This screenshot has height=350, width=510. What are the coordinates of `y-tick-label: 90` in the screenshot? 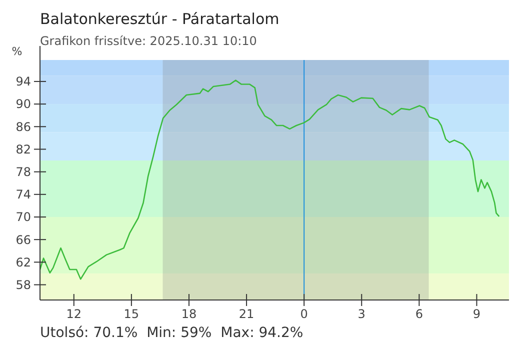 It's located at (23, 104).